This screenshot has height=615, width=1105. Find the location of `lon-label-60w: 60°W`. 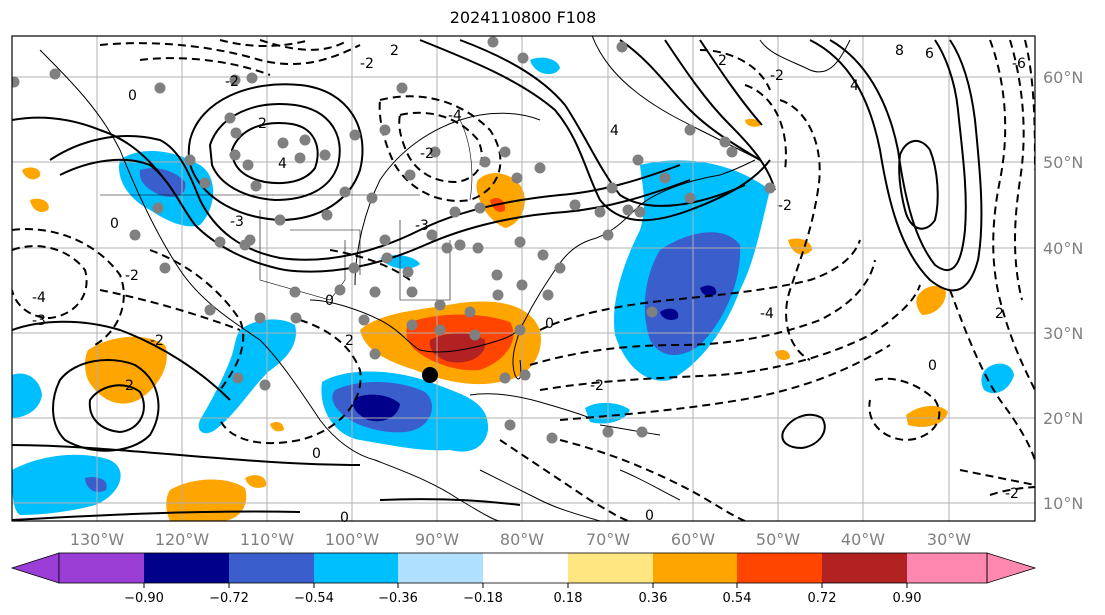

lon-label-60w: 60°W is located at coordinates (693, 539).